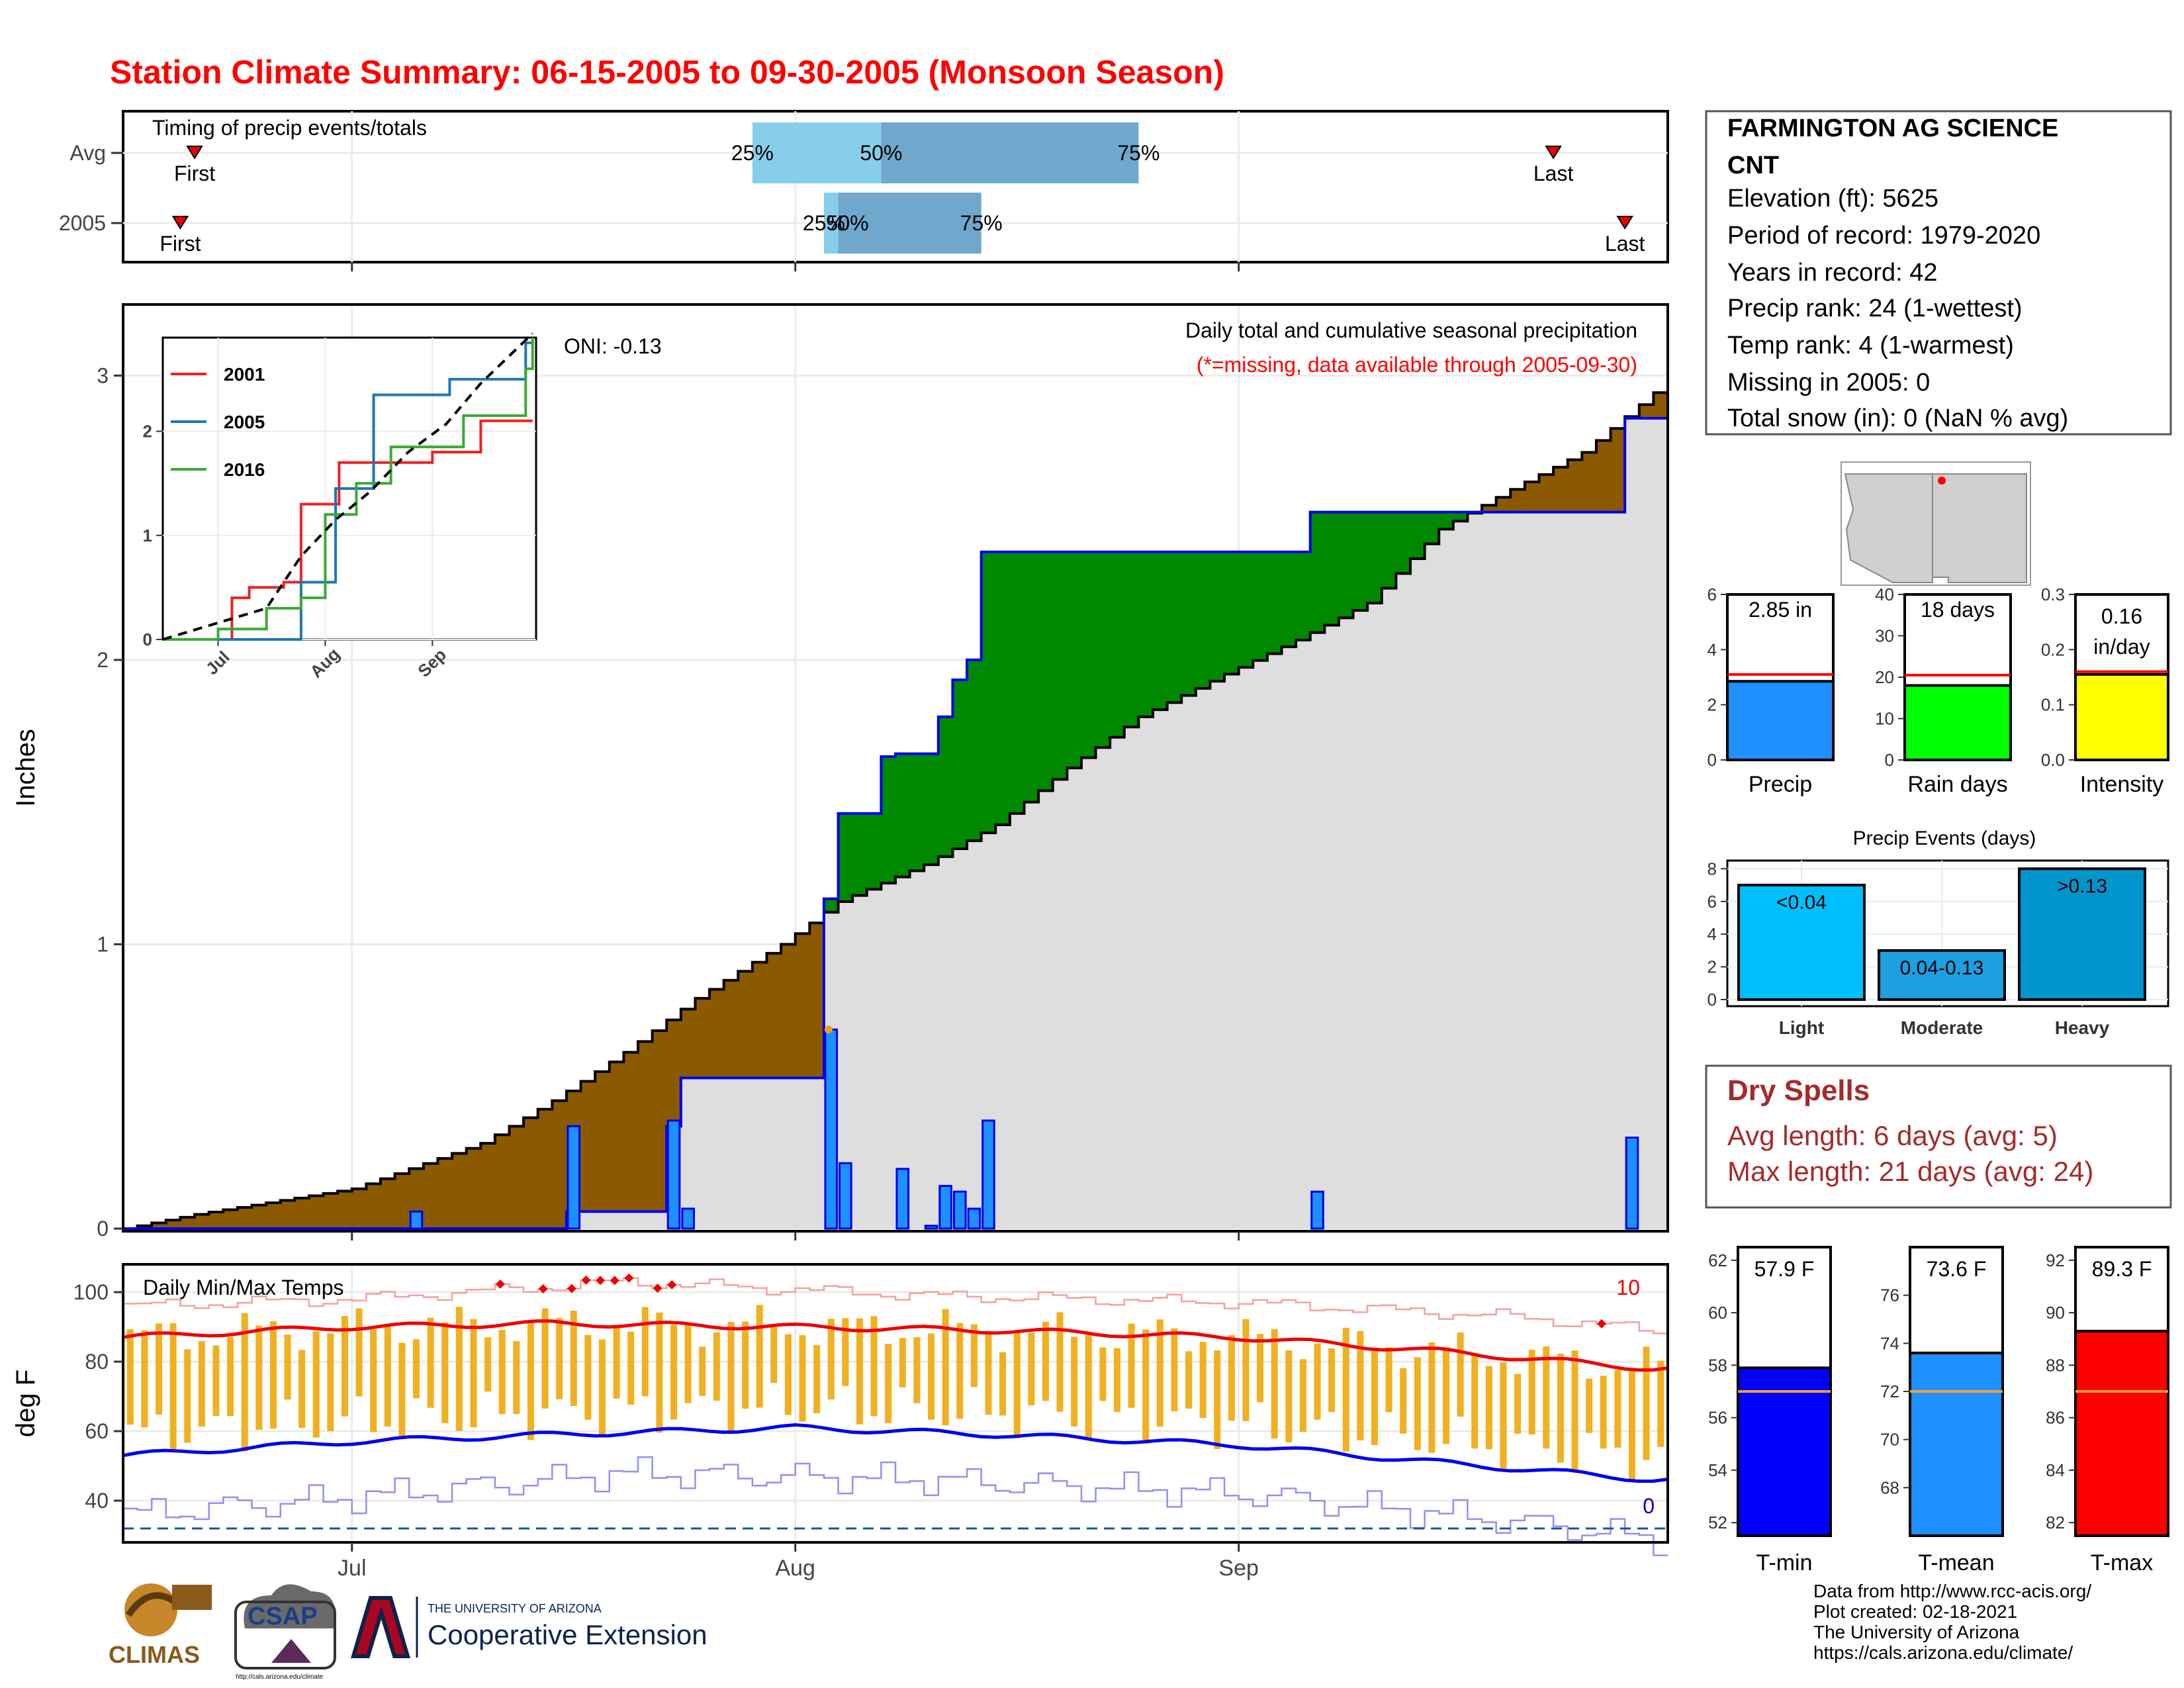  What do you see at coordinates (2122, 1269) in the screenshot?
I see `tmax-value-label: 89.3 F` at bounding box center [2122, 1269].